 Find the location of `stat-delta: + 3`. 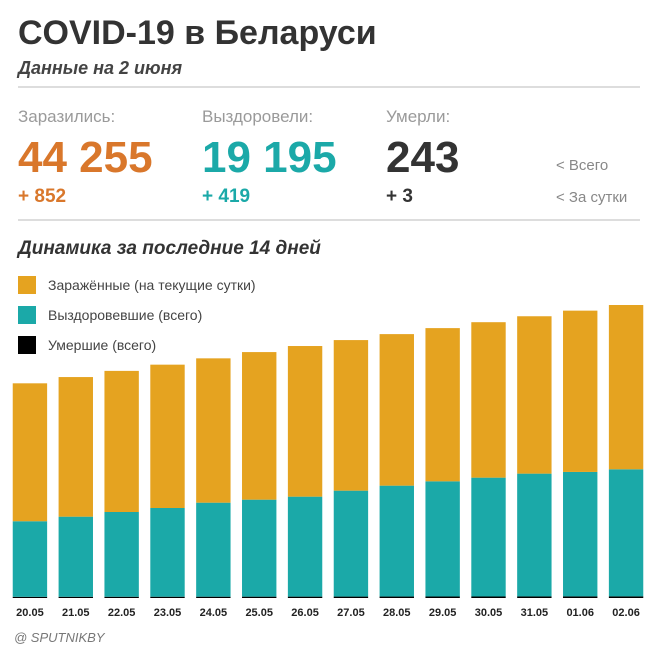

stat-delta: + 3 is located at coordinates (399, 196).